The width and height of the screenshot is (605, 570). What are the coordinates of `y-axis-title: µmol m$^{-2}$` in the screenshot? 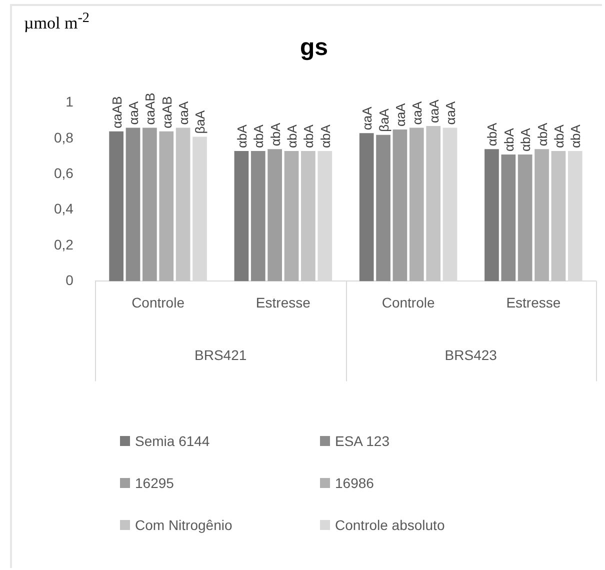 It's located at (57, 22).